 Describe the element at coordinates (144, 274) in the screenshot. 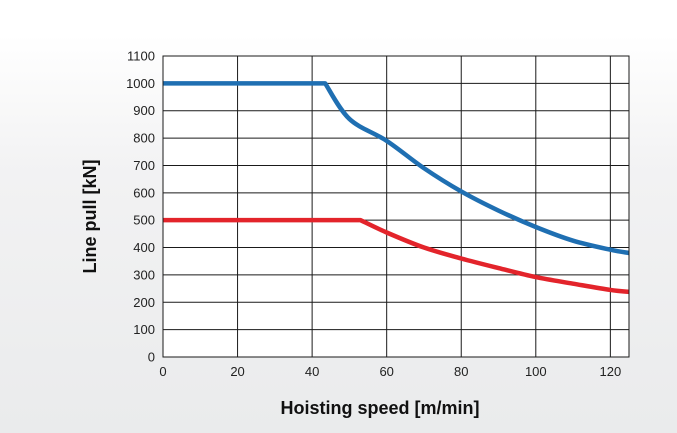

I see `y-tick-label: 300` at that location.